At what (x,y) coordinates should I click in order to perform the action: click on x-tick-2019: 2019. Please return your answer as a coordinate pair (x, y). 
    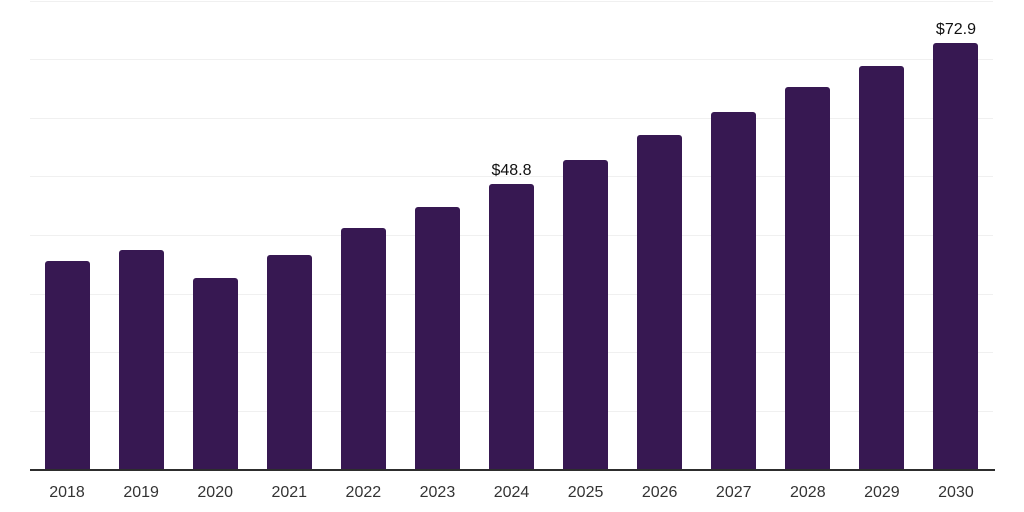
    Looking at the image, I should click on (141, 492).